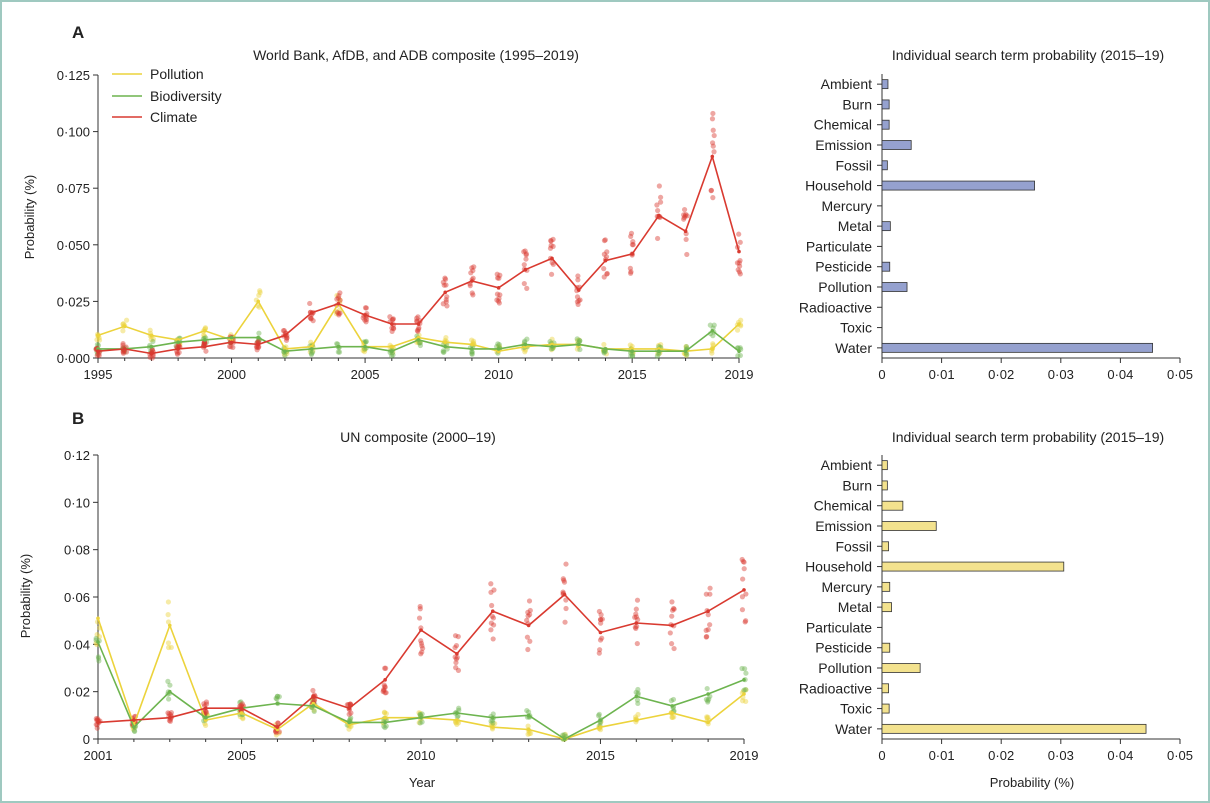  Describe the element at coordinates (418, 437) in the screenshot. I see `panel-b-title: UN composite (2000–19)` at that location.